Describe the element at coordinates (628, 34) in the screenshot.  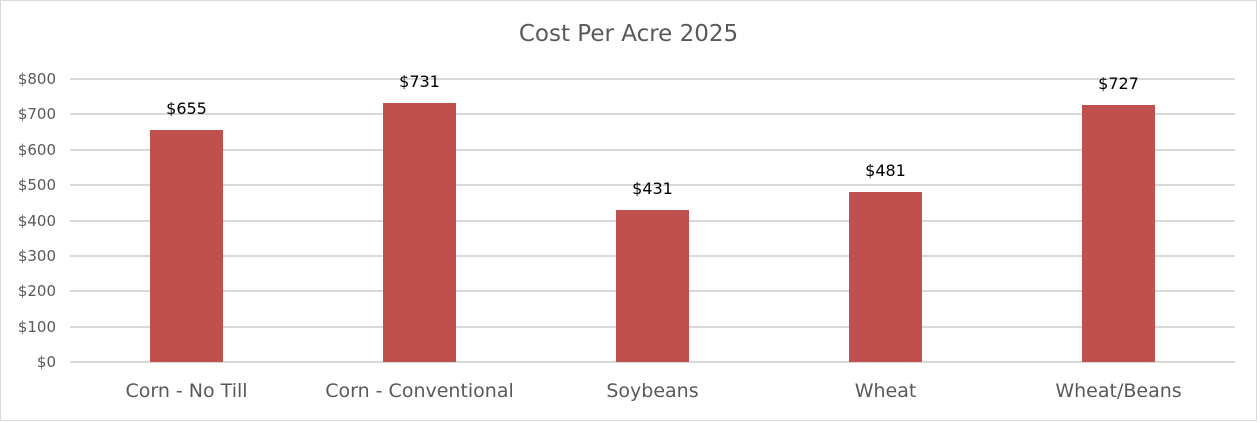
I see `chart-title: Cost Per Acre 2025` at that location.